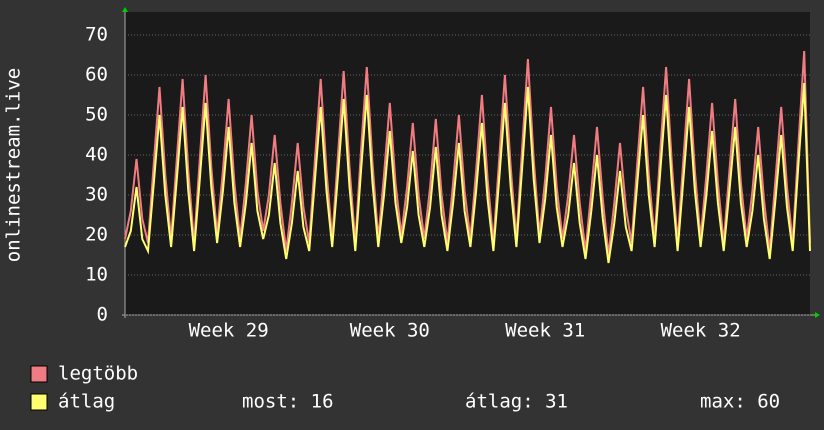 Image resolution: width=824 pixels, height=430 pixels. What do you see at coordinates (390, 331) in the screenshot?
I see `x-tick-label: Week 30` at bounding box center [390, 331].